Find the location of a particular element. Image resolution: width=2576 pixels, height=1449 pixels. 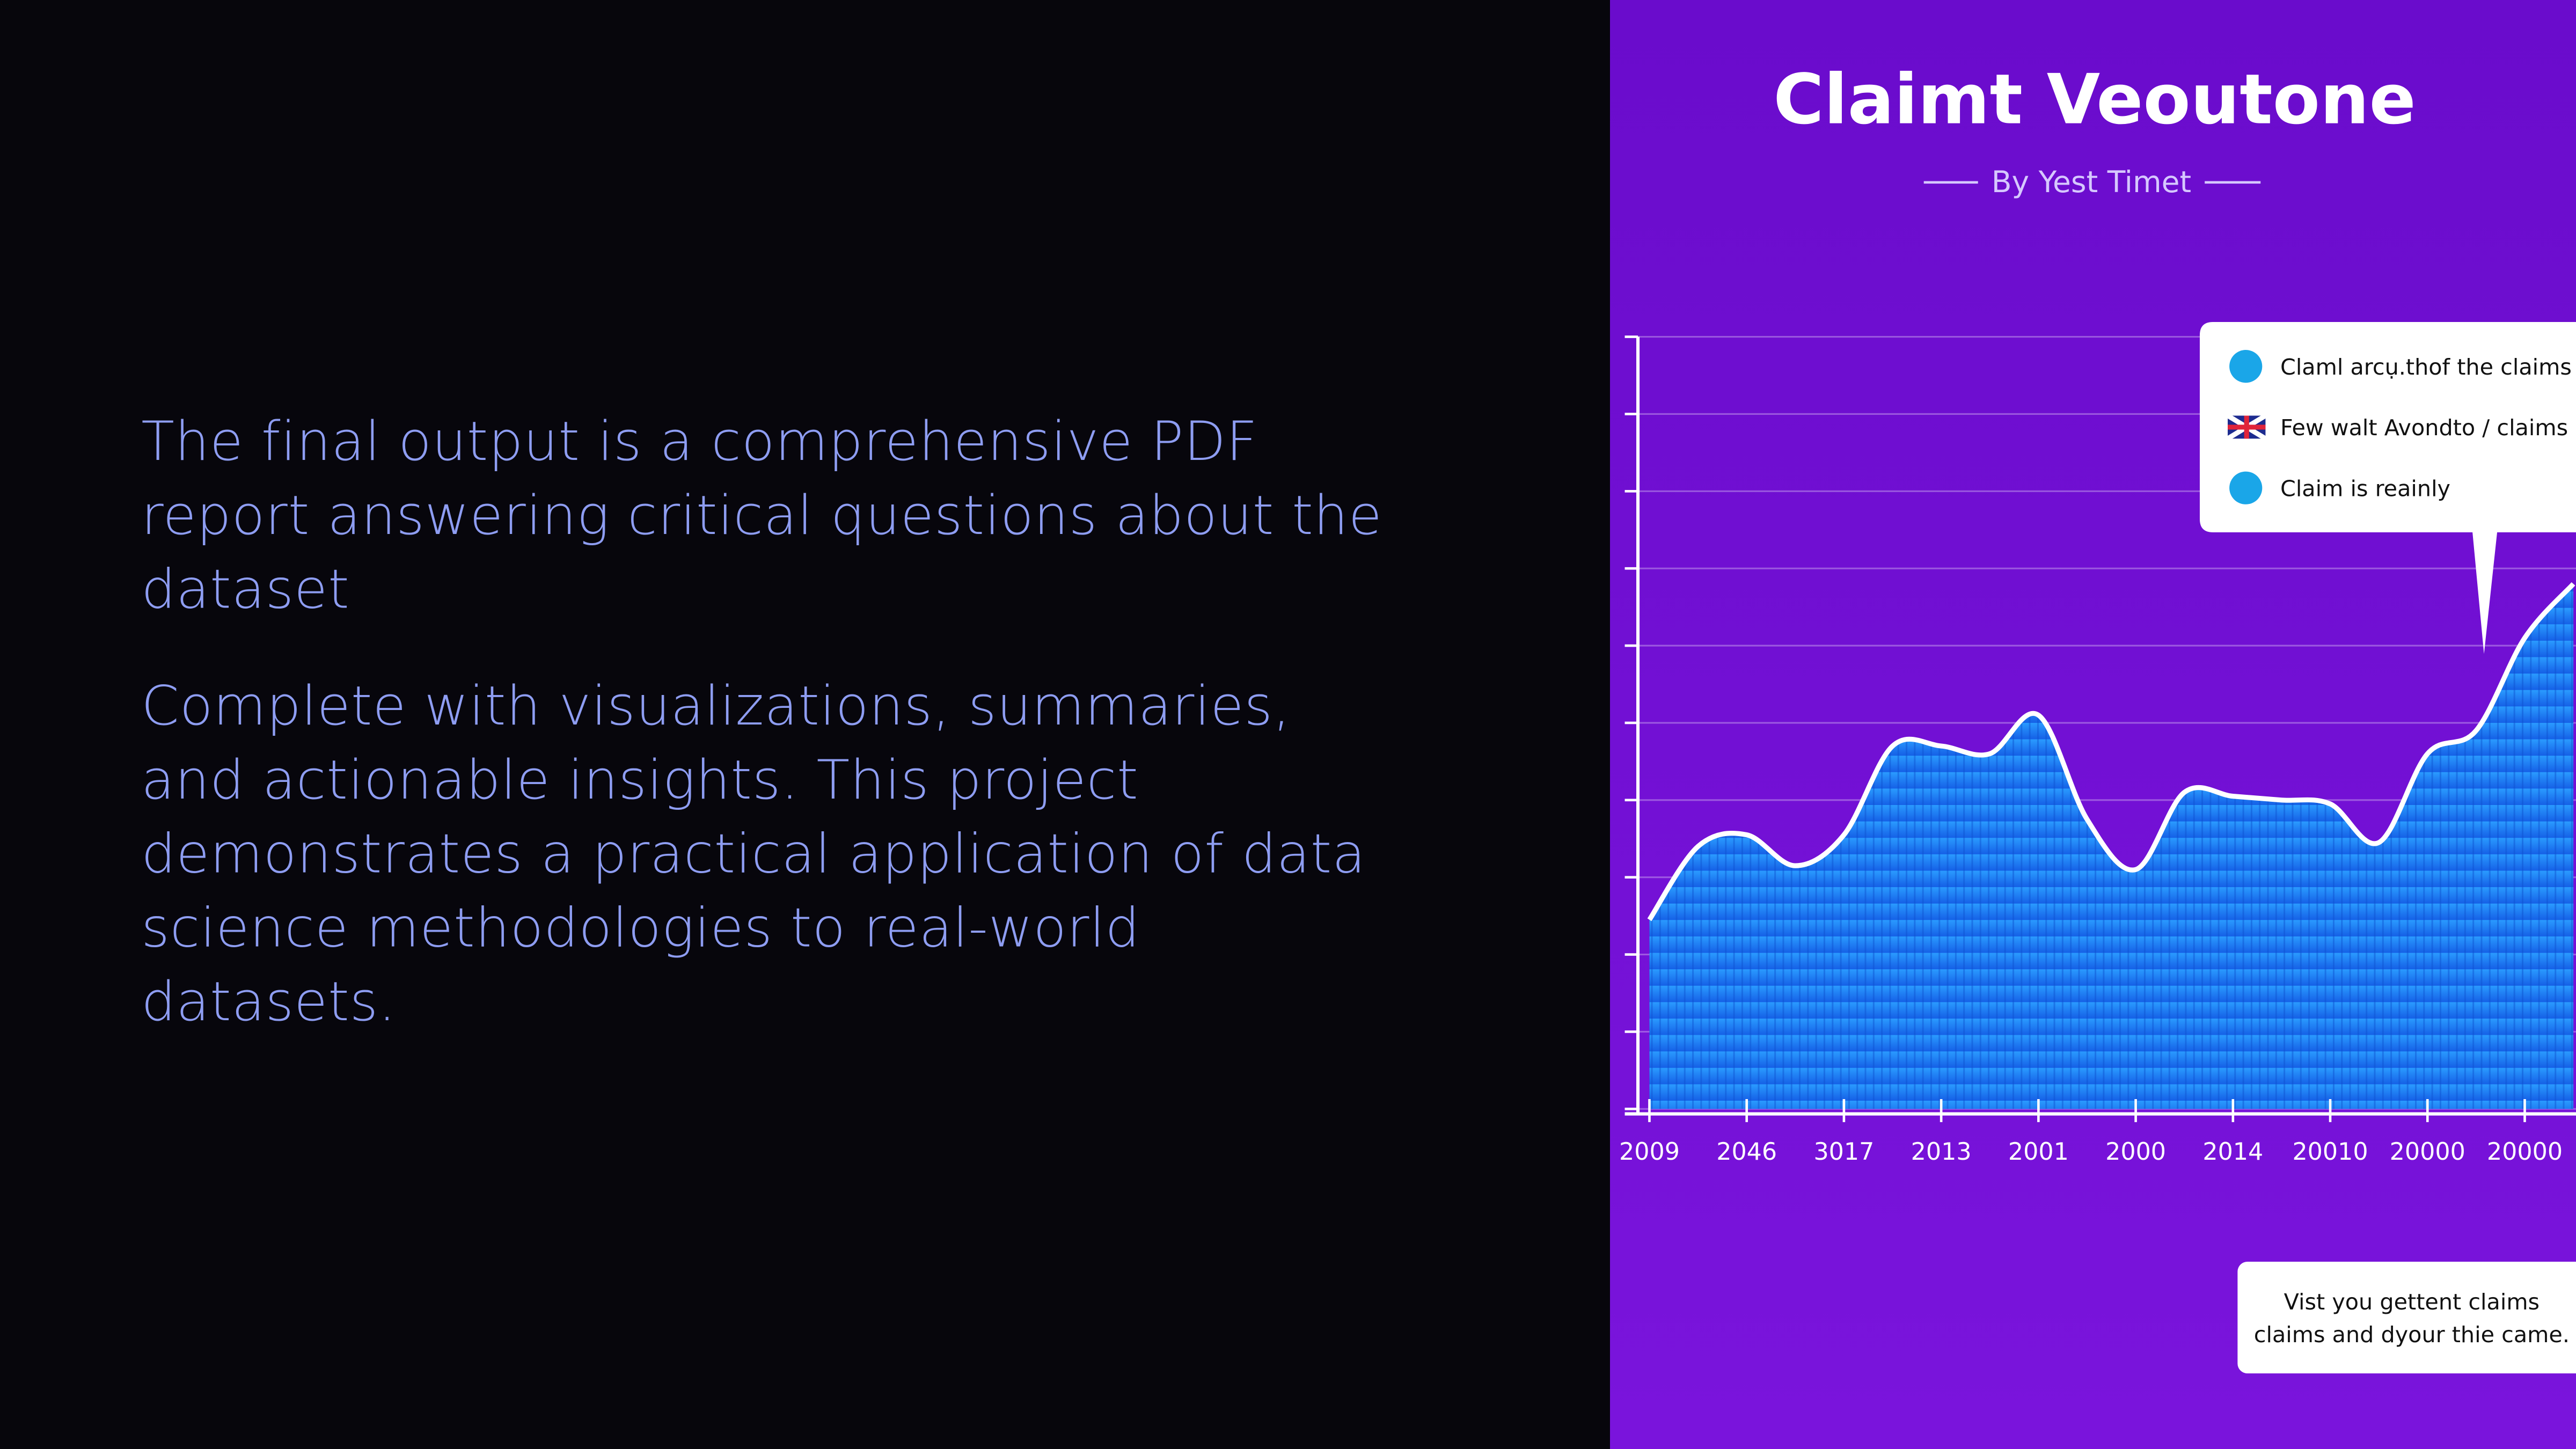

note-text: claims and dyour thie came. is located at coordinates (2412, 1335).